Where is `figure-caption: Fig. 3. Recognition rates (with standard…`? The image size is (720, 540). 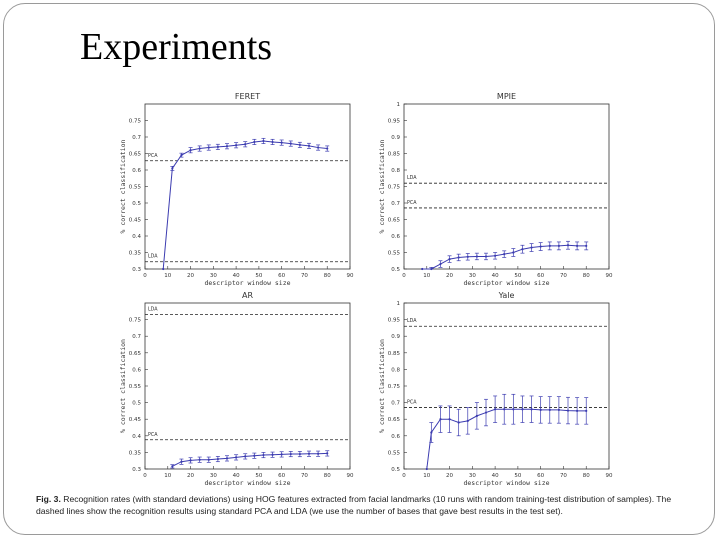
figure-caption: Fig. 3. Recognition rates (with standard… is located at coordinates (361, 505).